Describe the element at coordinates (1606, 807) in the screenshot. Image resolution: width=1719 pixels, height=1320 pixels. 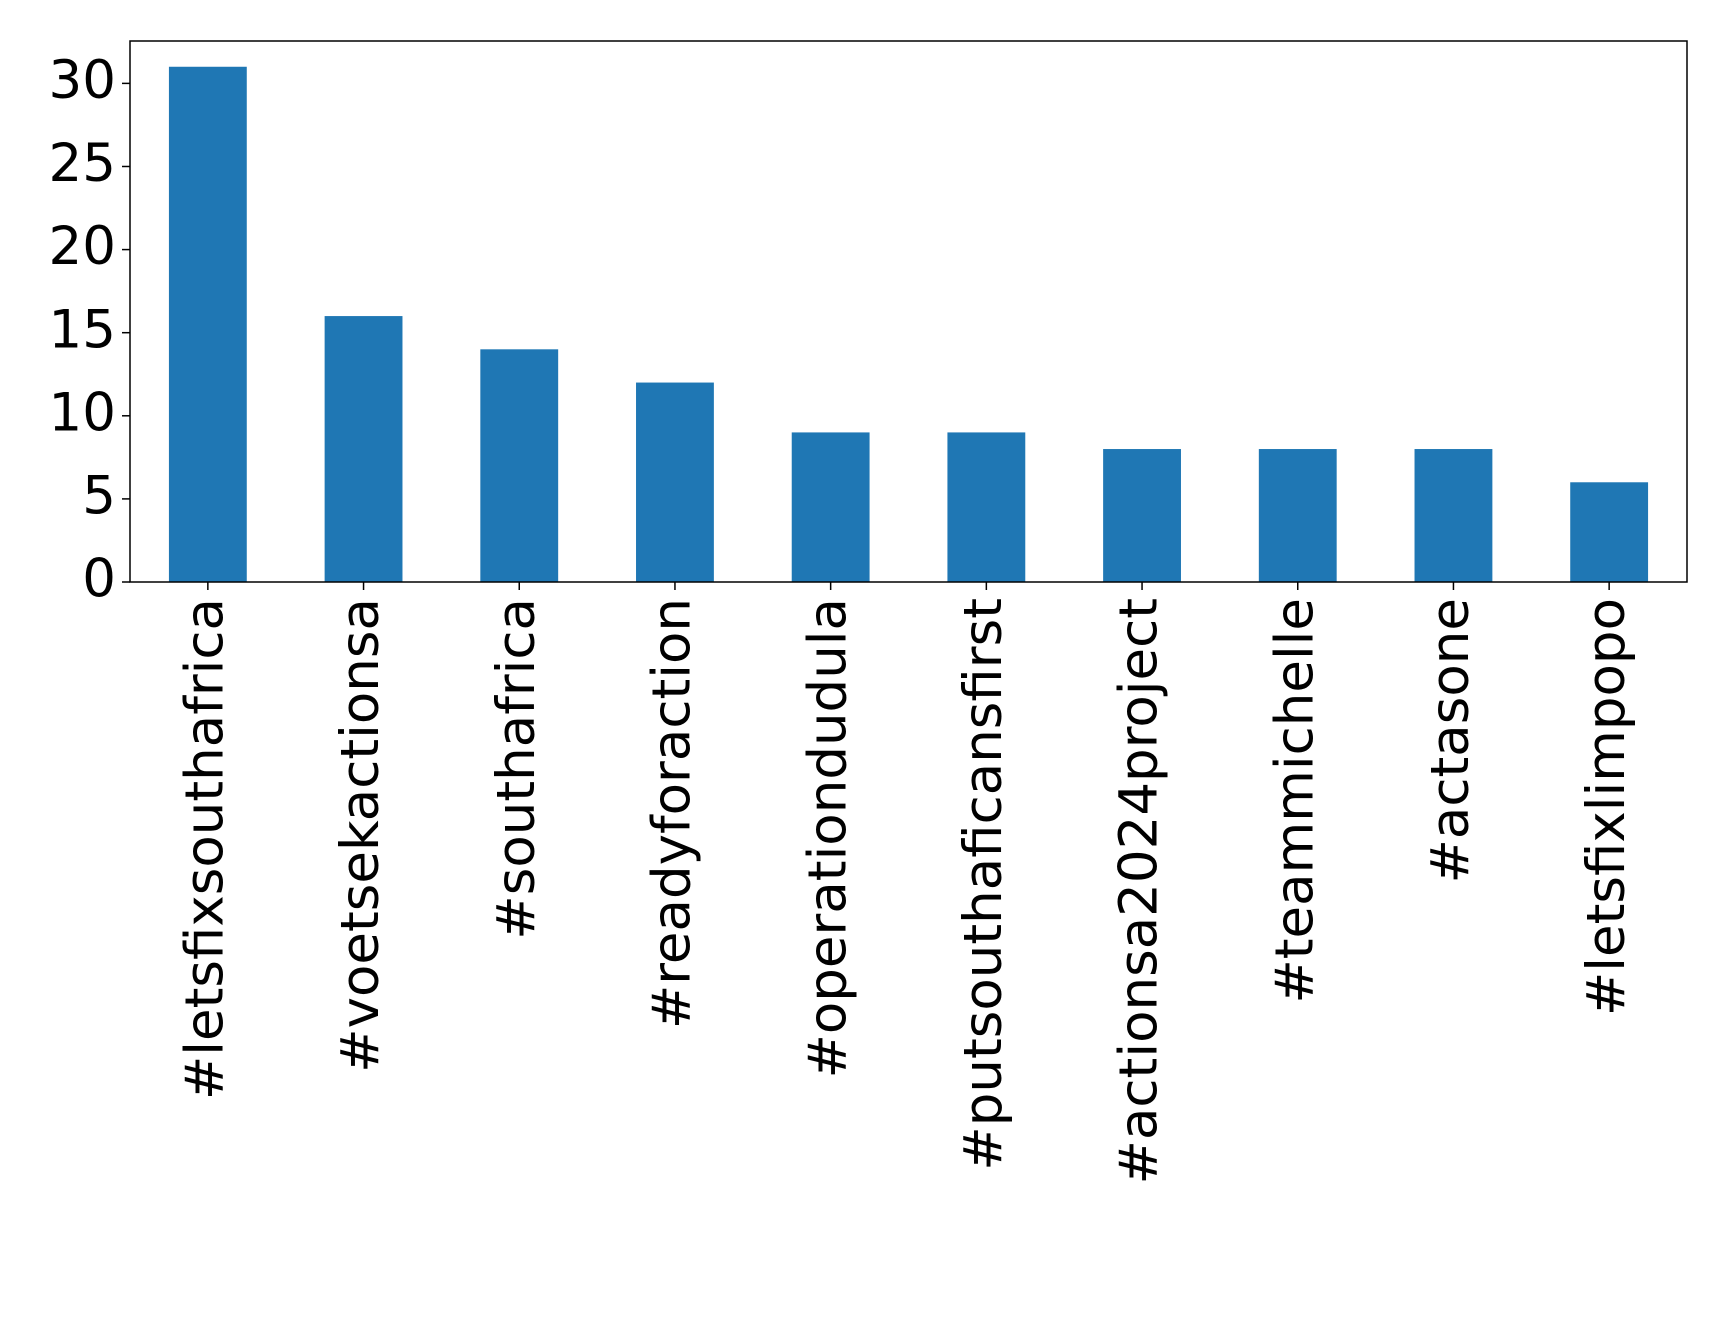
I see `x-tick-label: #letsfixlimpopo` at that location.